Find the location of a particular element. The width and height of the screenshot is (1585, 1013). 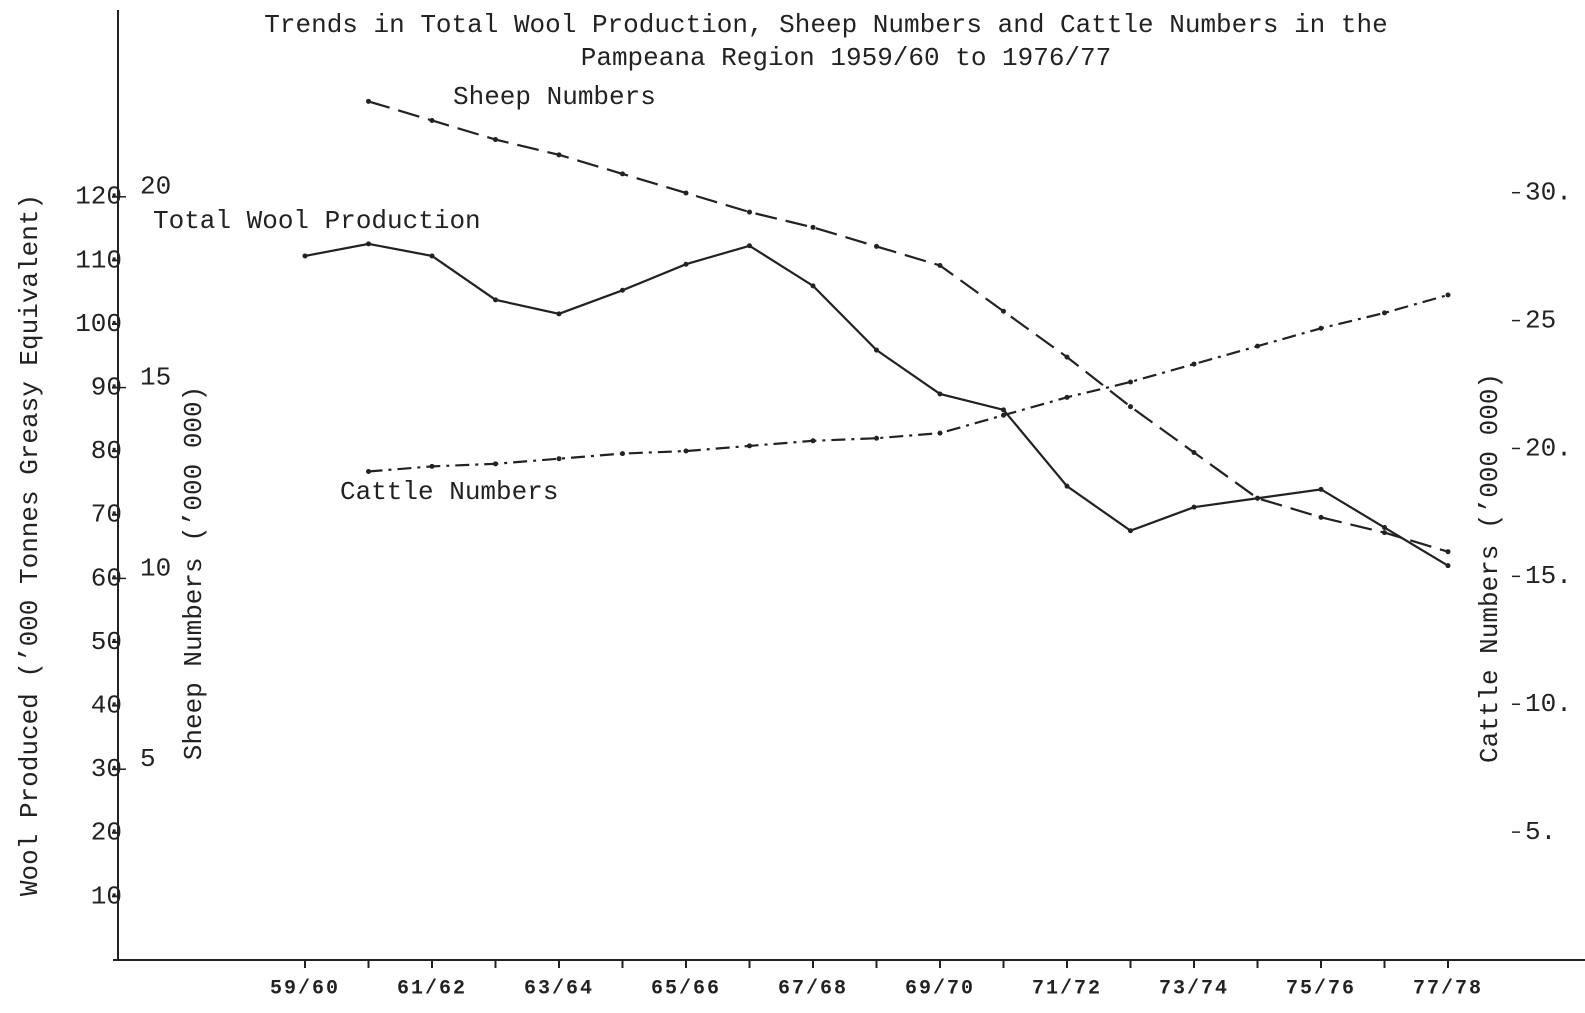

y2-tick-label: 5 is located at coordinates (148, 759).